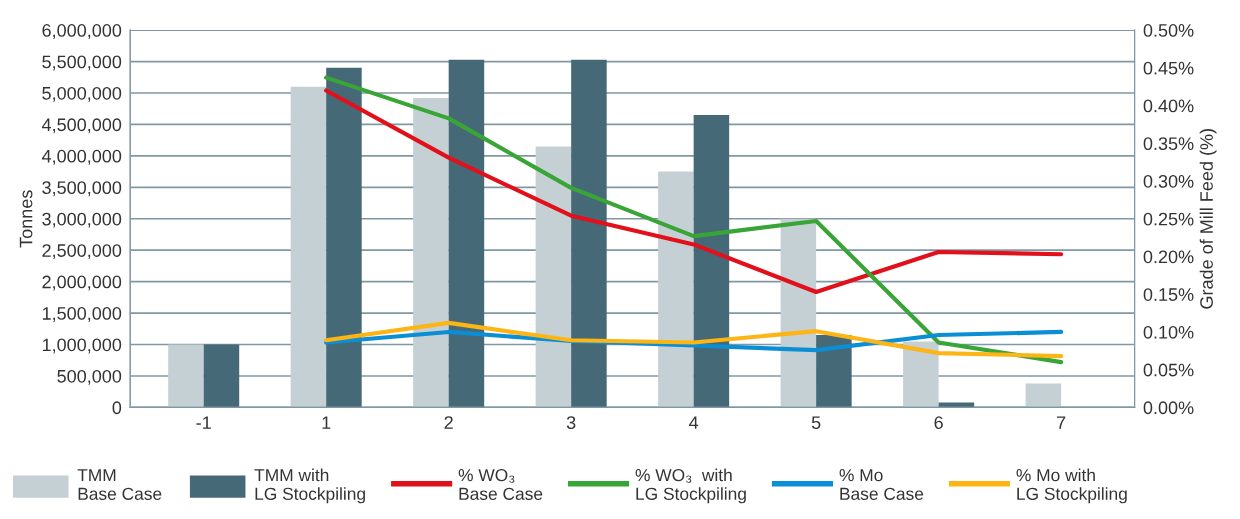 This screenshot has width=1240, height=519. Describe the element at coordinates (82, 94) in the screenshot. I see `y-tick-label: 5,000,000` at that location.